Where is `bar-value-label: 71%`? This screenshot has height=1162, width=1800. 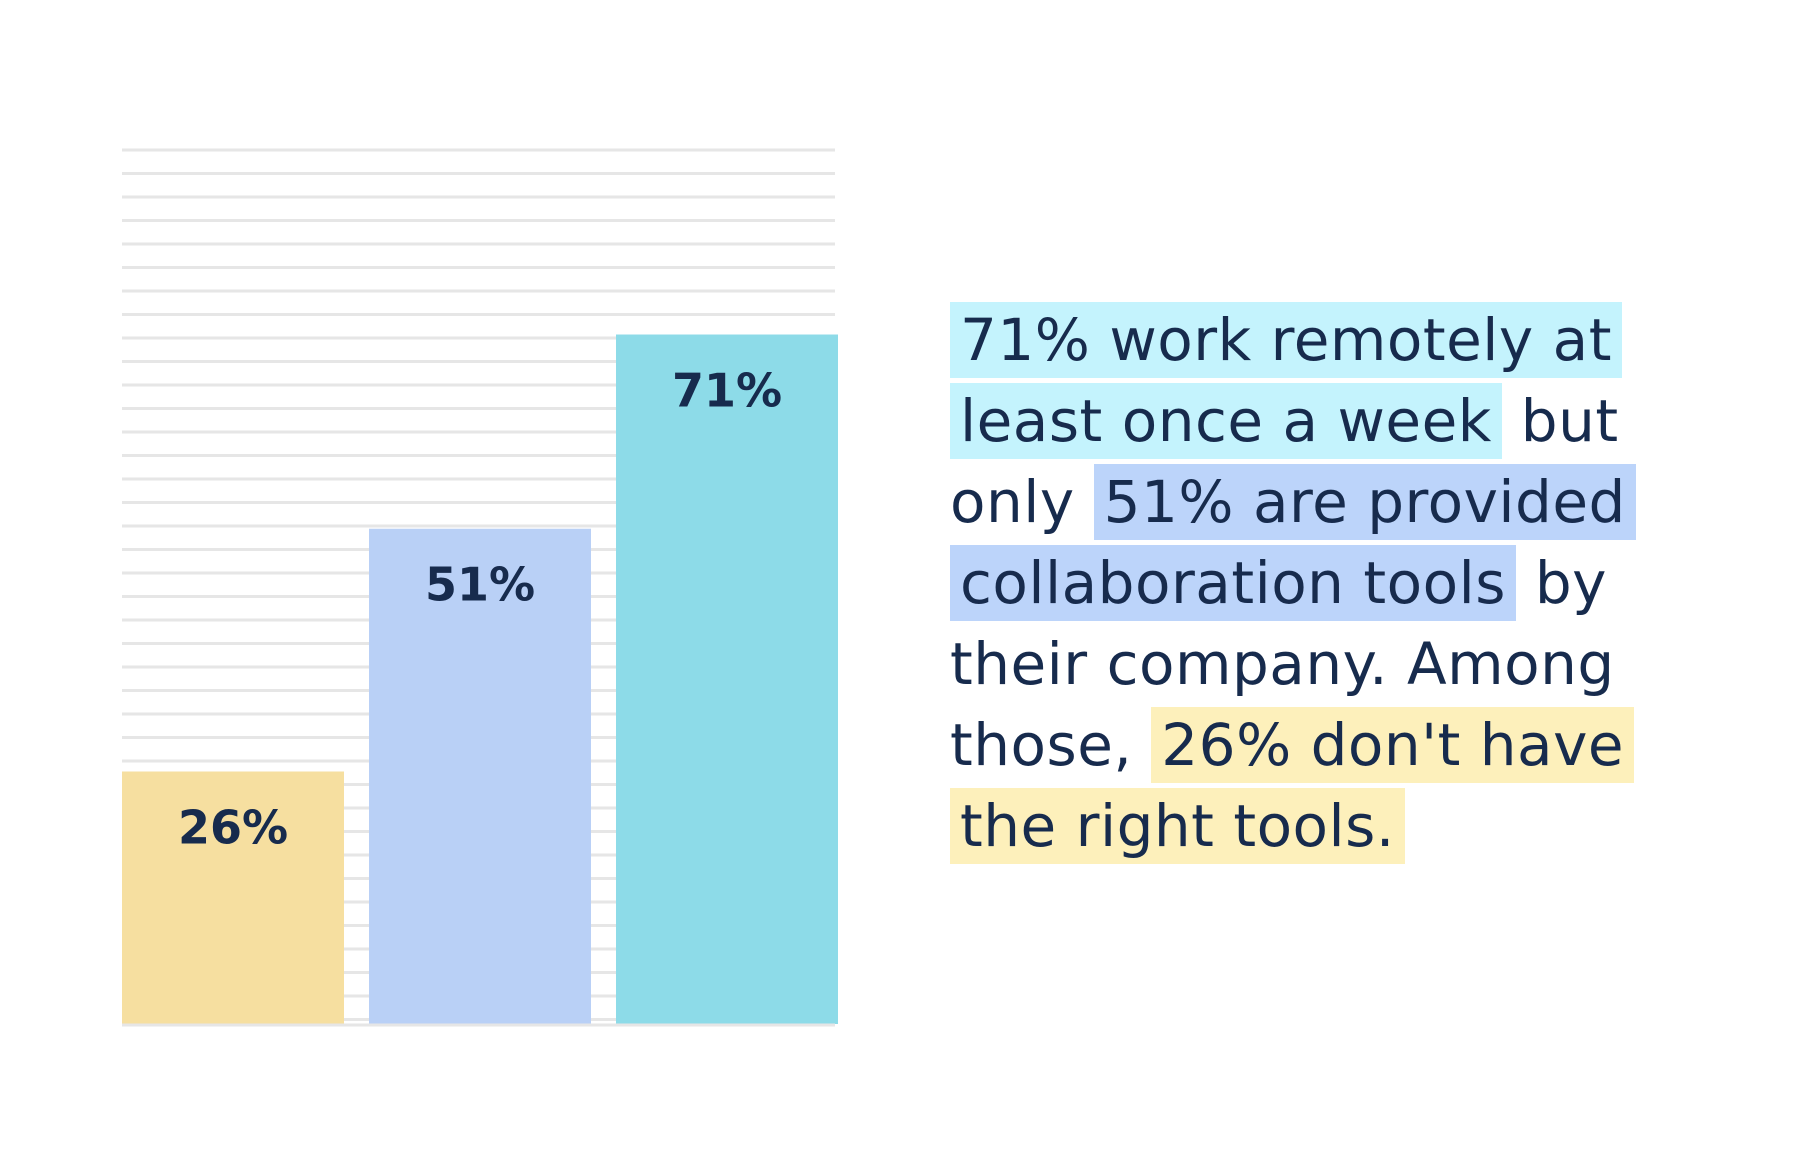
bar-value-label: 71% is located at coordinates (727, 391).